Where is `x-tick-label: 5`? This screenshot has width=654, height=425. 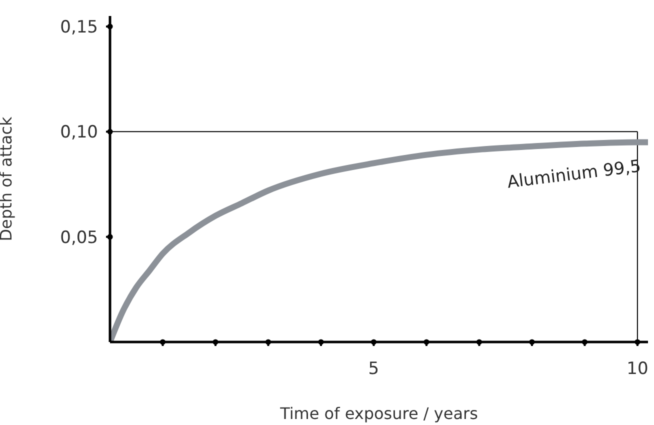
x-tick-label: 5 is located at coordinates (374, 369).